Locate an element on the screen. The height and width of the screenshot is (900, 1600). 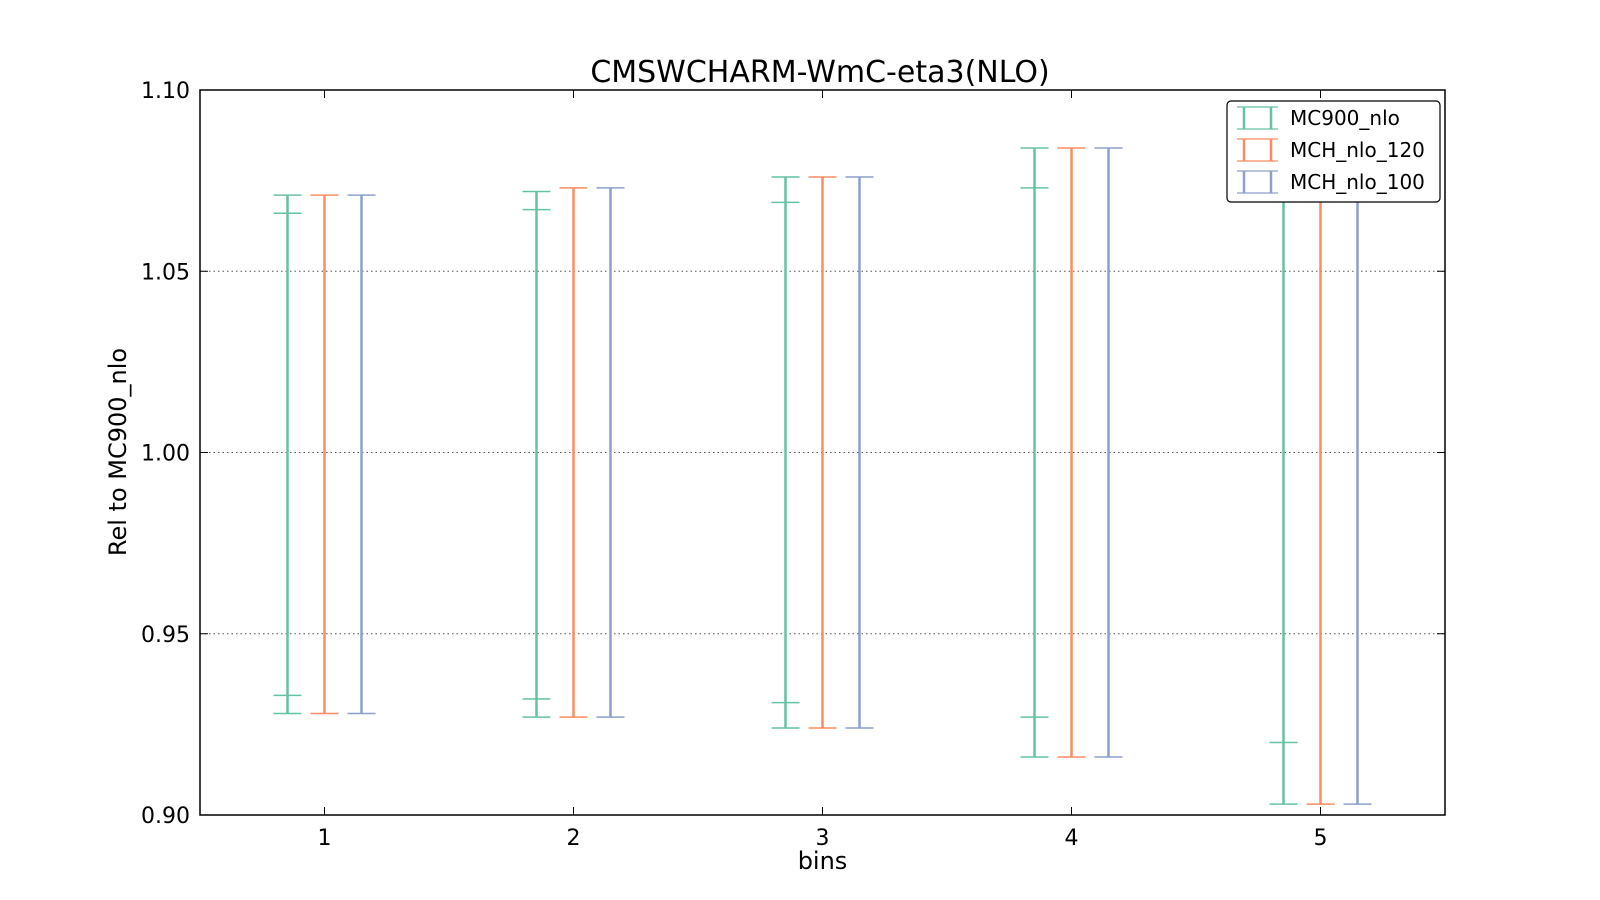
y-tick-label: 0.90 is located at coordinates (165, 816).